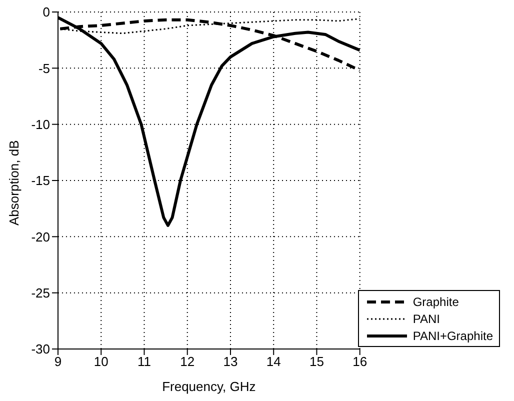  What do you see at coordinates (44, 68) in the screenshot?
I see `y-tick-label: -5` at bounding box center [44, 68].